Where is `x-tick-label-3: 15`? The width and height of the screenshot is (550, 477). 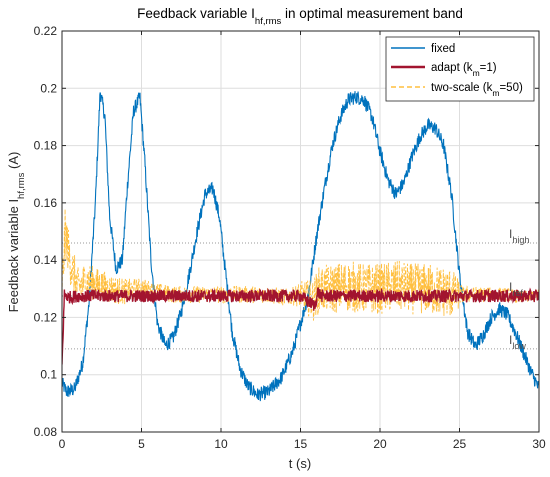
x-tick-label-3: 15 is located at coordinates (301, 444).